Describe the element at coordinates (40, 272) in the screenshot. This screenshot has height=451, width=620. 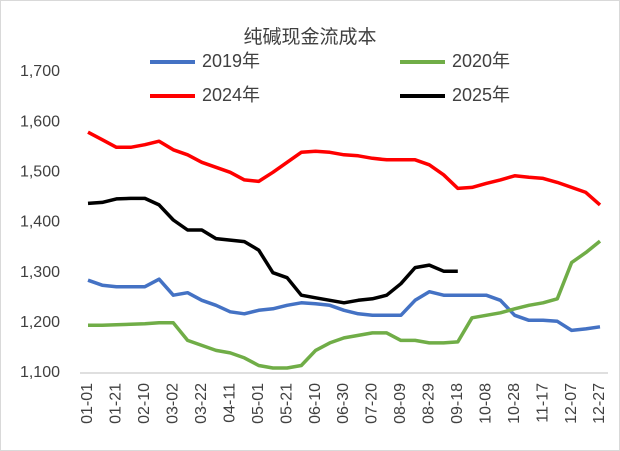
I see `y-tick-label: 1,300` at that location.